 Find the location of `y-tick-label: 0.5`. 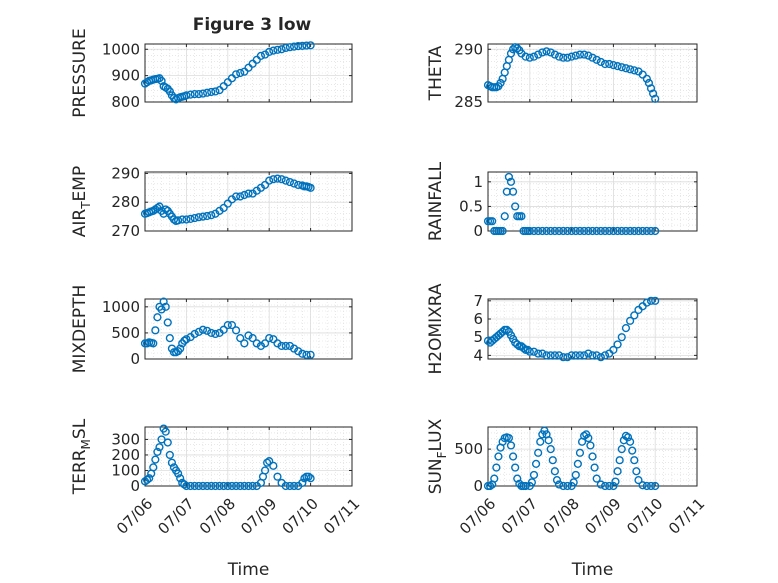

y-tick-label: 0.5 is located at coordinates (471, 206).